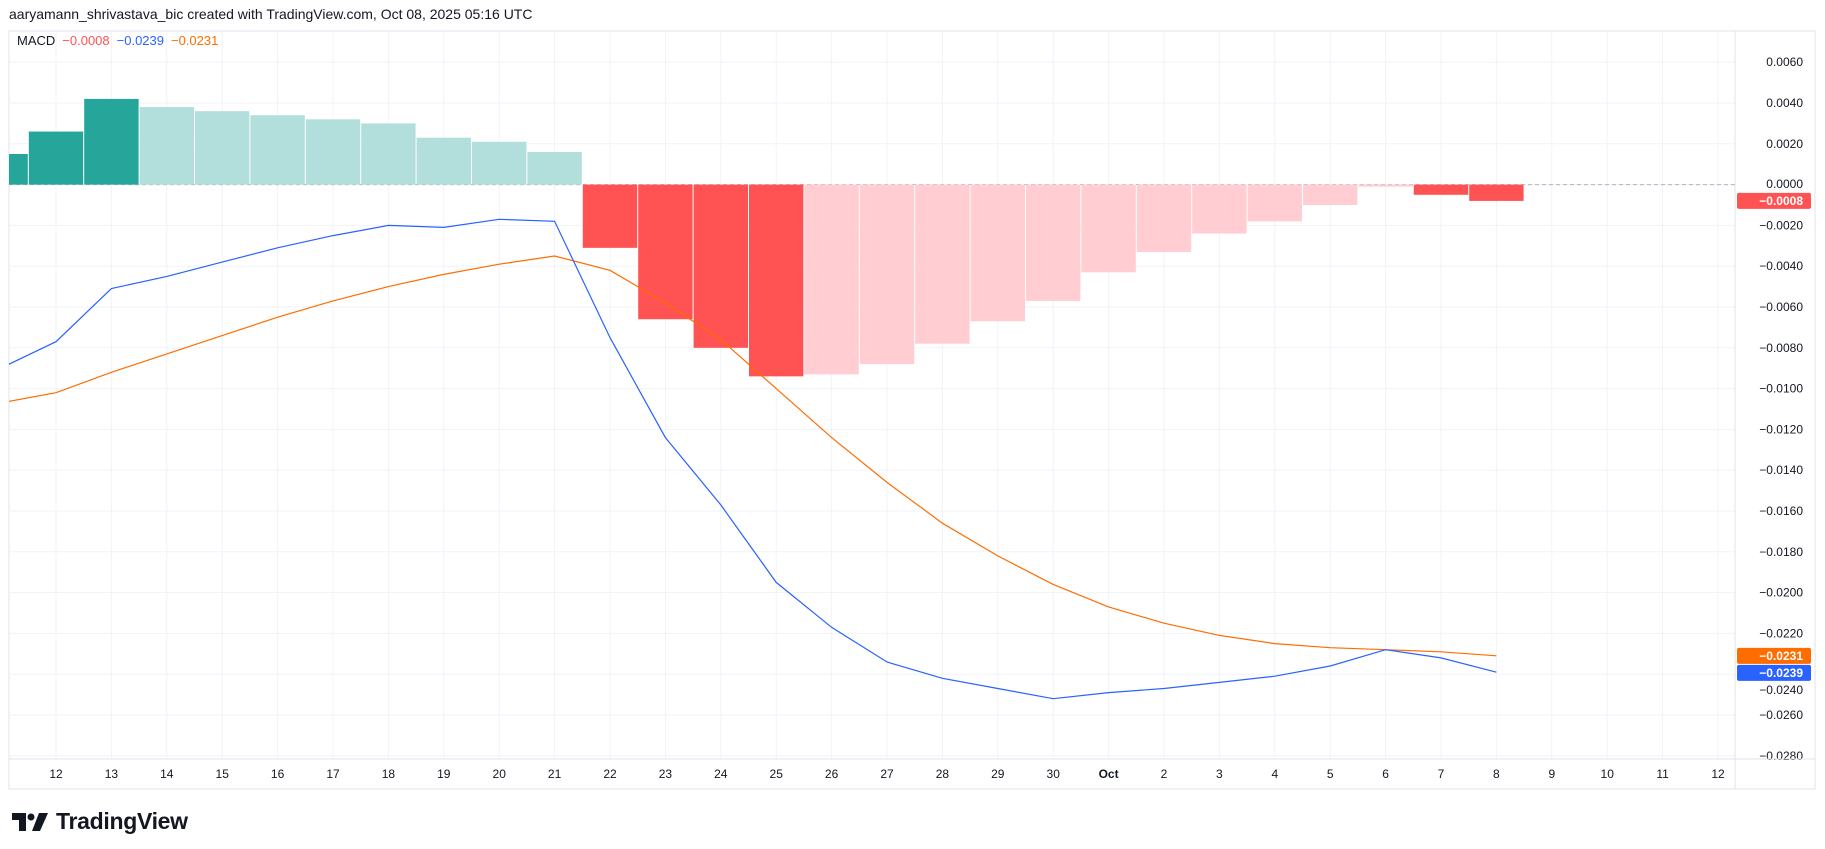 The image size is (1825, 849). Describe the element at coordinates (112, 774) in the screenshot. I see `x-tick-label: 13` at that location.